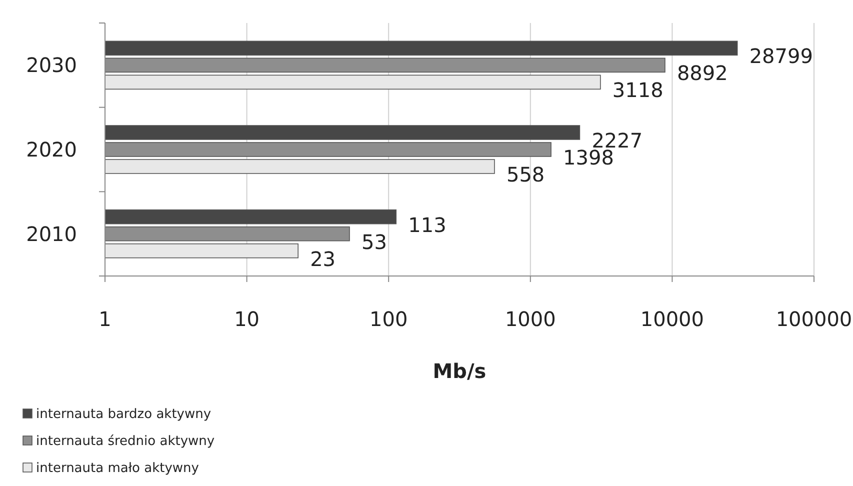 Image resolution: width=853 pixels, height=486 pixels. Describe the element at coordinates (525, 174) in the screenshot. I see `data-label: 558` at that location.